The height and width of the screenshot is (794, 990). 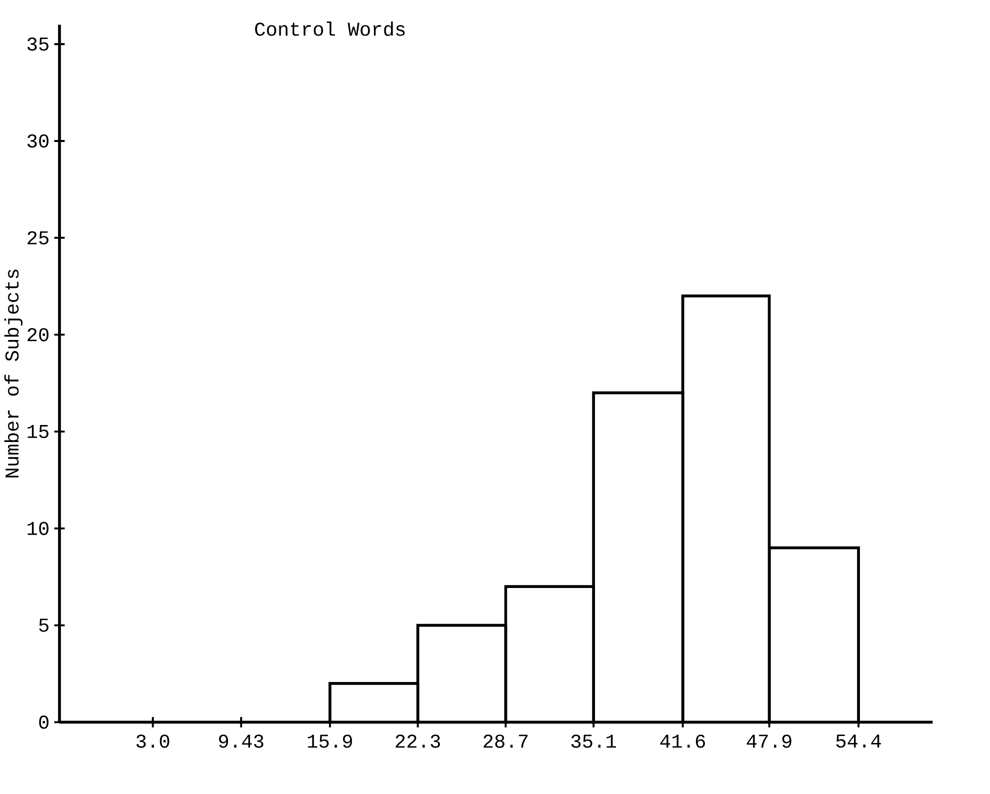 I want to click on y-tick-label: 25, so click(x=38, y=237).